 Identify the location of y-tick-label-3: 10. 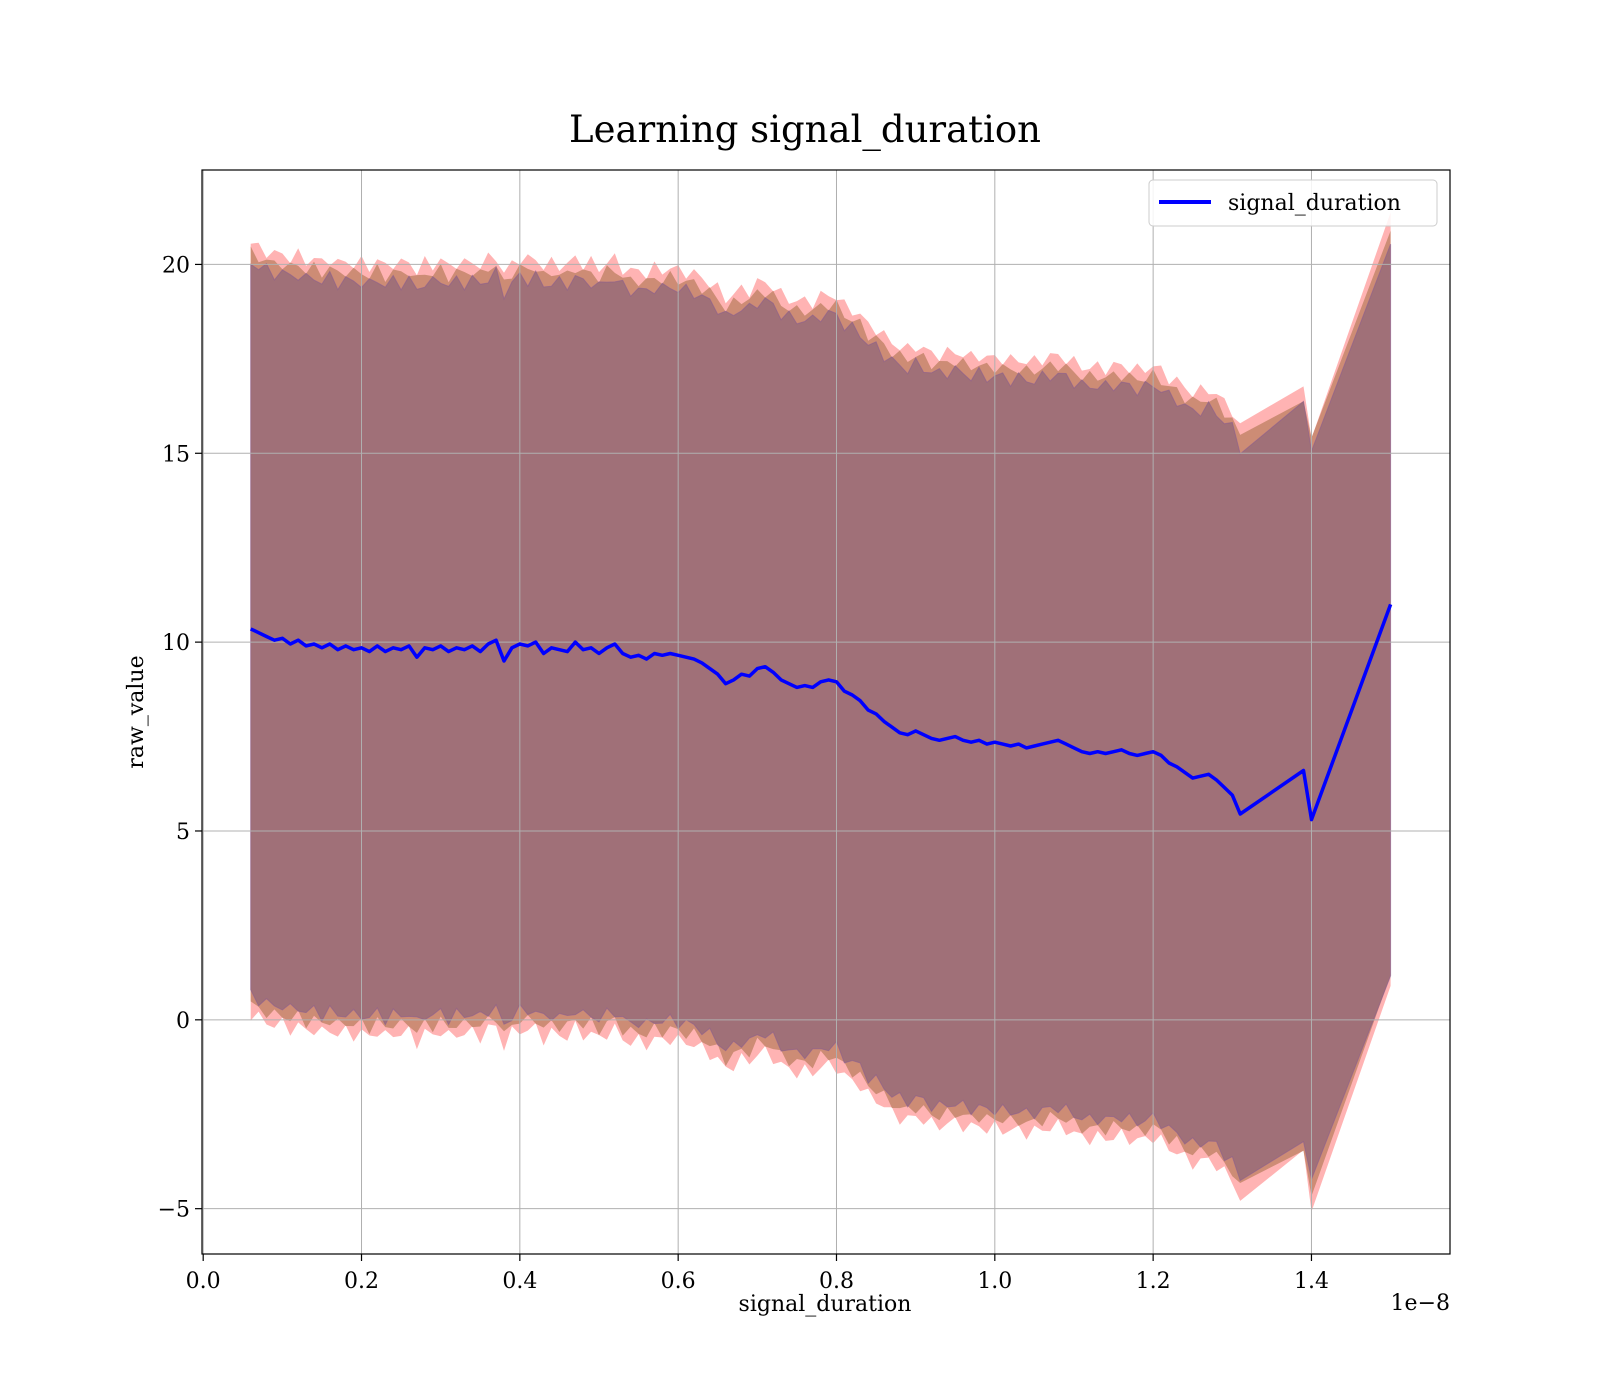
(176, 643).